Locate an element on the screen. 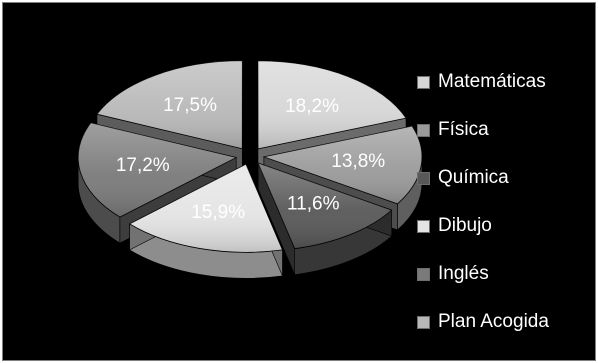 The image size is (598, 363). legend-label: Dibujo is located at coordinates (465, 225).